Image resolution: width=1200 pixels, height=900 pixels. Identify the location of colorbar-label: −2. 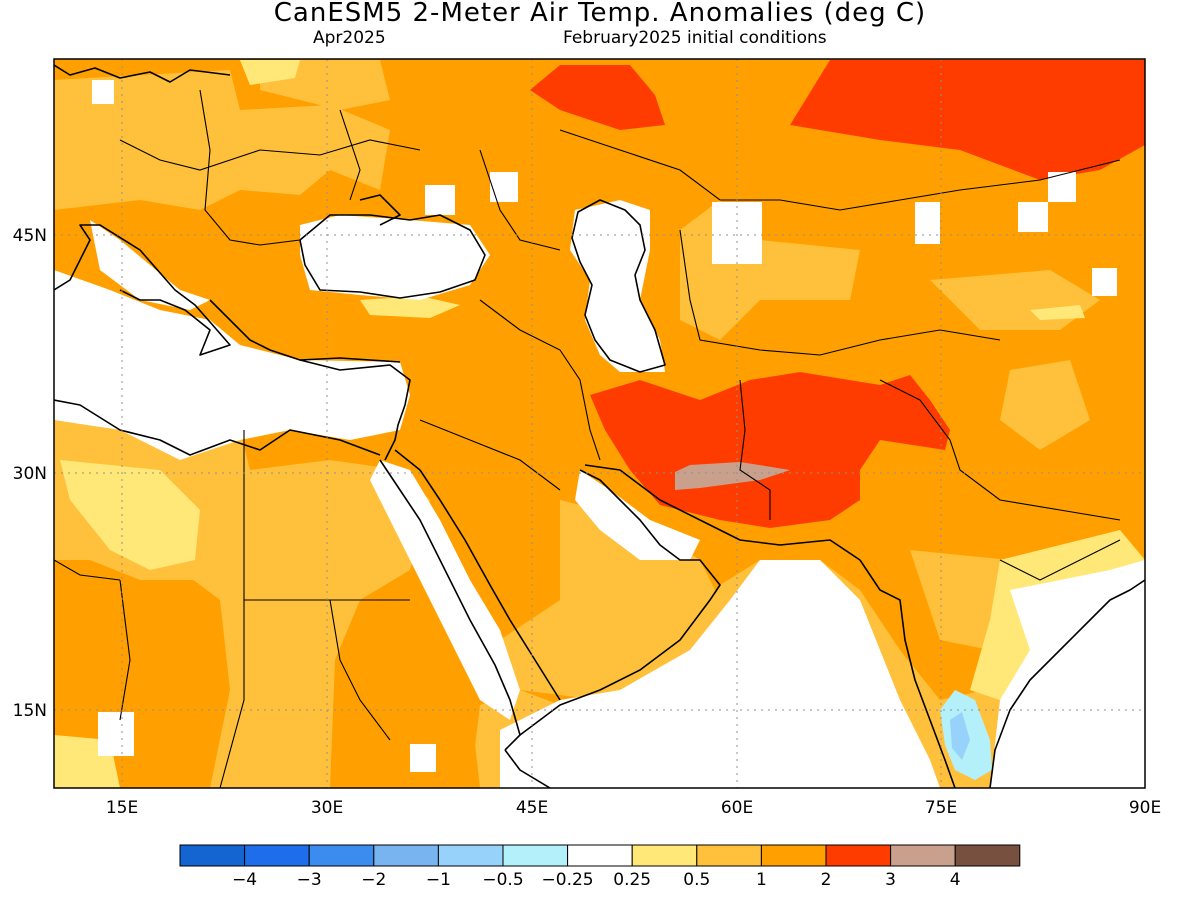
(373, 880).